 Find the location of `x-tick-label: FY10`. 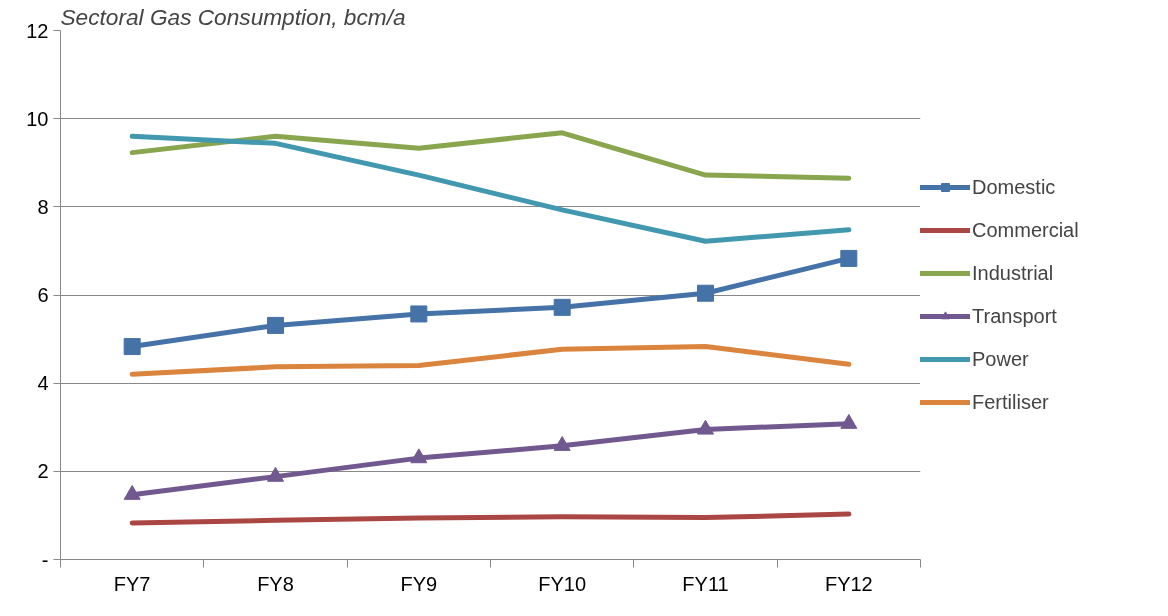

x-tick-label: FY10 is located at coordinates (562, 583).